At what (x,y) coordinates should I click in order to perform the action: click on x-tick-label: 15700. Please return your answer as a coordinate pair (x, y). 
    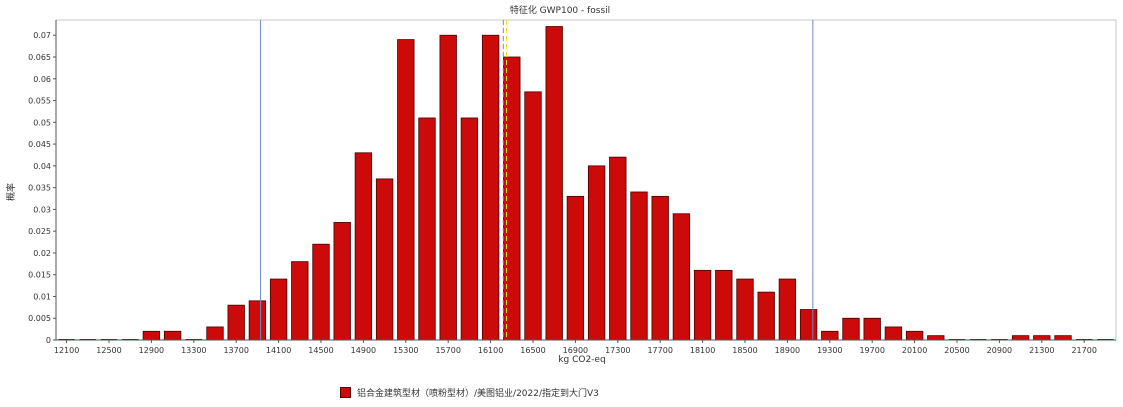
    Looking at the image, I should click on (447, 350).